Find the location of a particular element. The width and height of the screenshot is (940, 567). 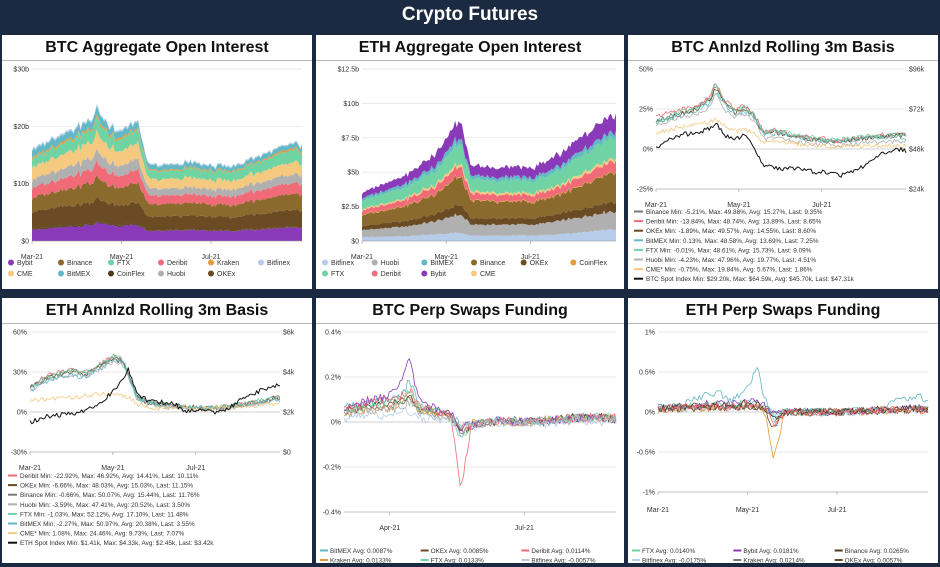

line-series-binance is located at coordinates (155, 383).